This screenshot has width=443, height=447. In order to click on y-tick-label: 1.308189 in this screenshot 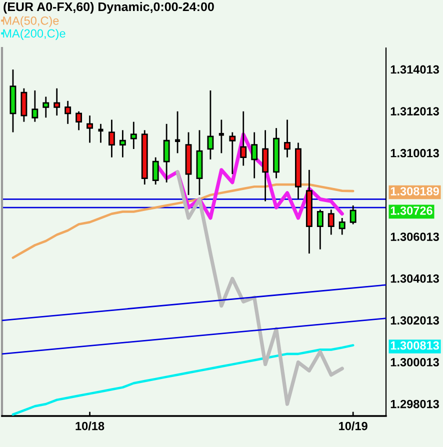, I will do `click(414, 191)`.